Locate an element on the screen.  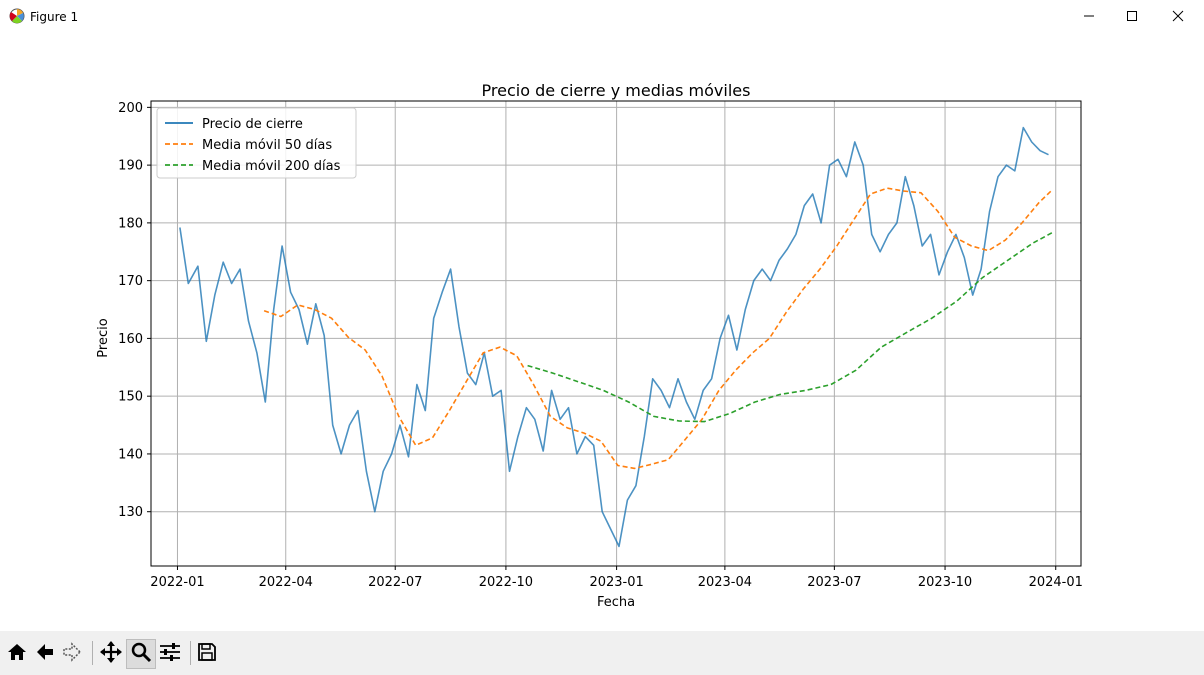
x-tick-label: 2023-04 is located at coordinates (725, 582).